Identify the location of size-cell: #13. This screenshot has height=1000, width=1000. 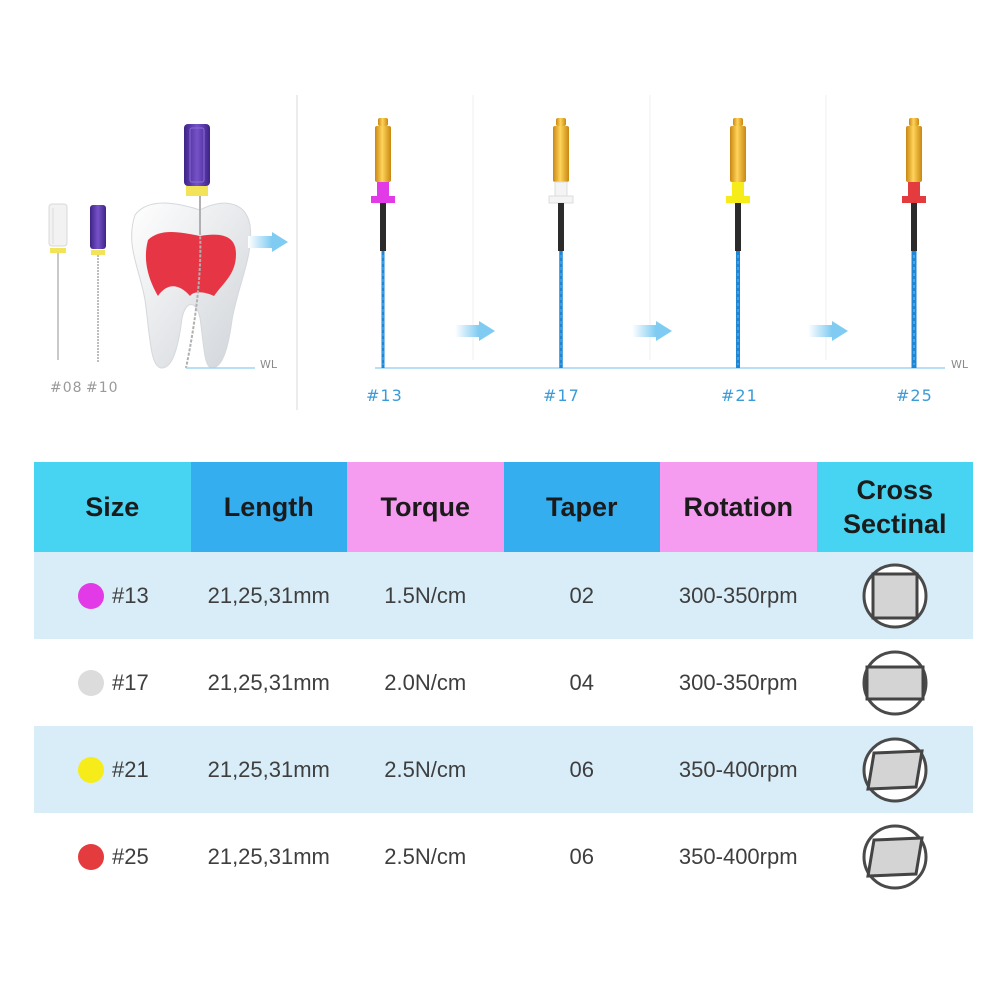
(112, 595).